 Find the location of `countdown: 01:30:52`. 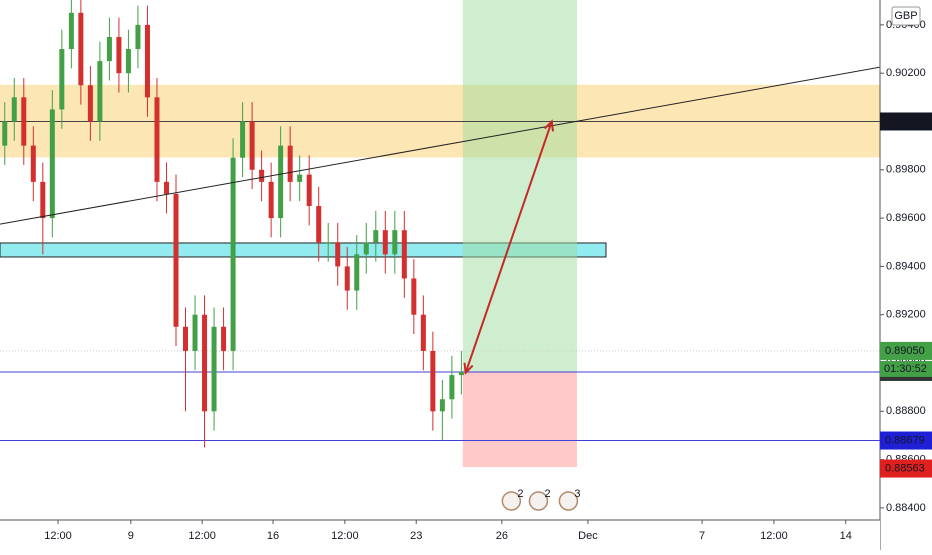

countdown: 01:30:52 is located at coordinates (905, 369).